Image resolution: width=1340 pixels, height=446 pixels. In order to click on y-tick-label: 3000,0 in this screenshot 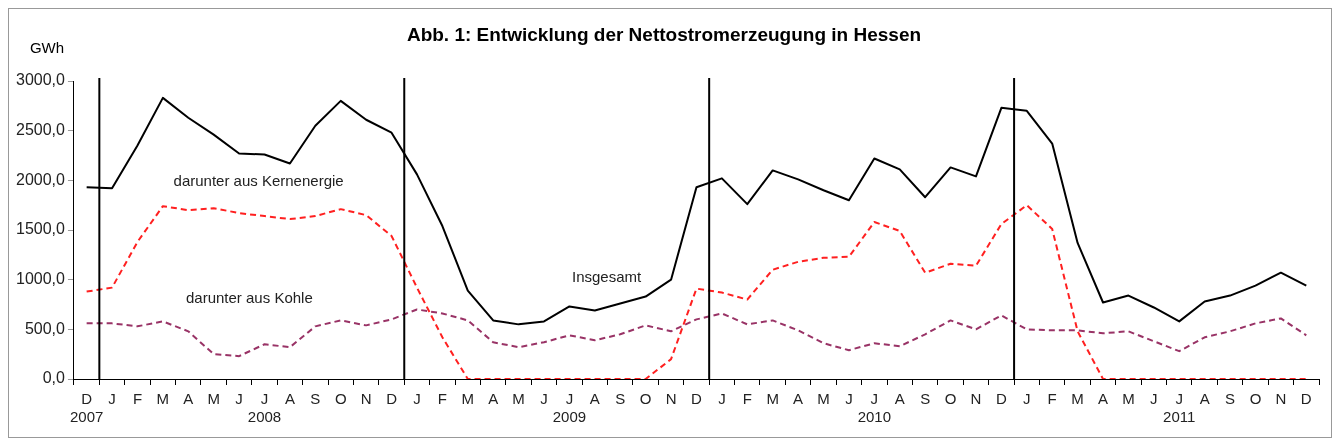, I will do `click(41, 80)`.